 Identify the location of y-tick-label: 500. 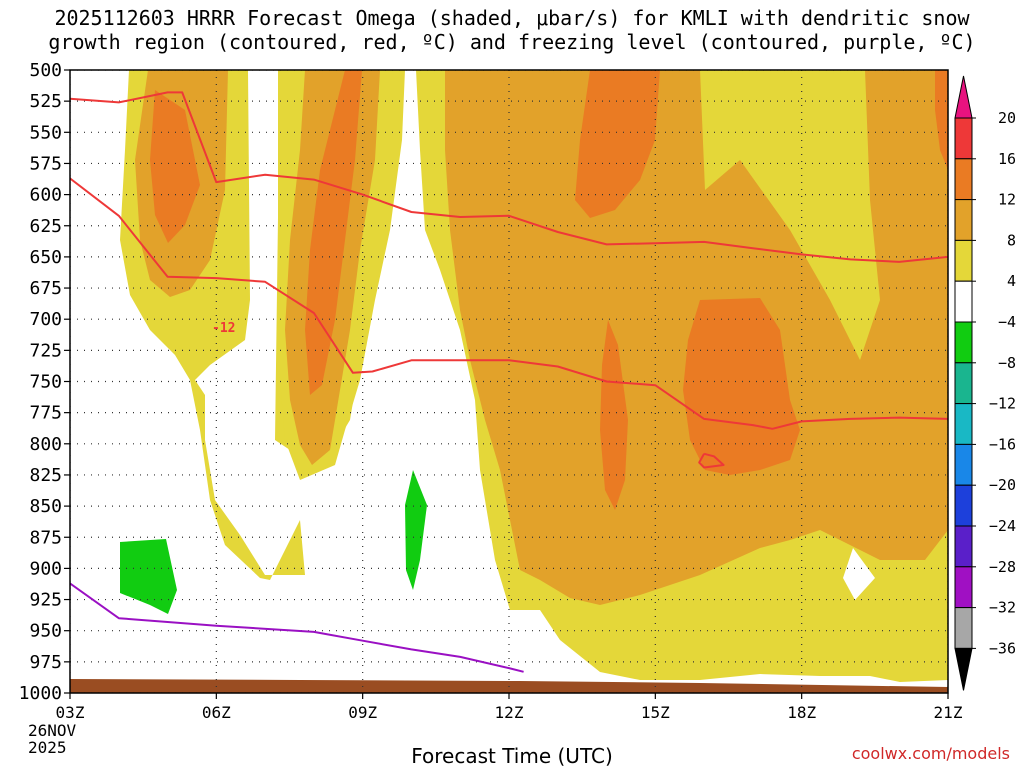
(45, 70).